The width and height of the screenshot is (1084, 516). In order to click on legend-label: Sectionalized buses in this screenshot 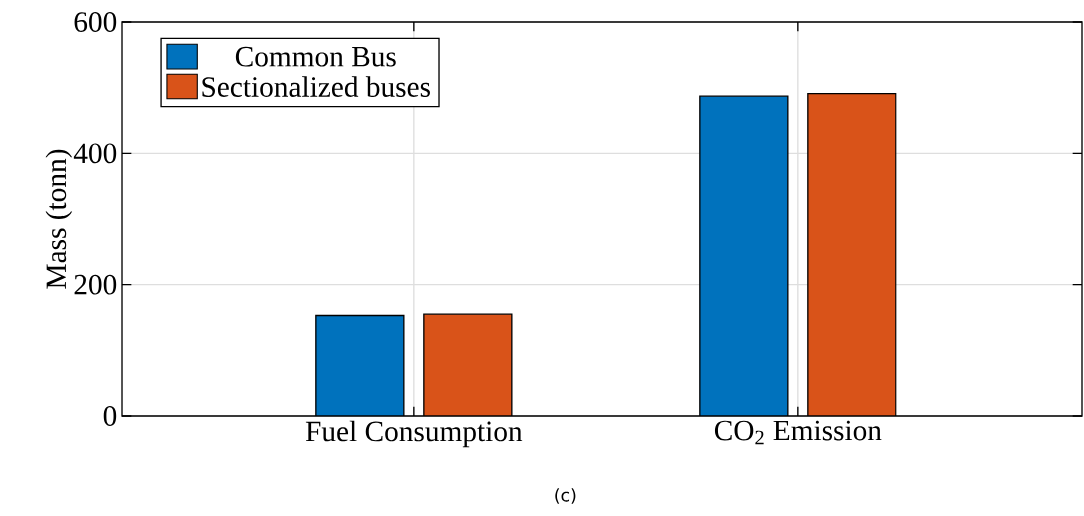, I will do `click(316, 86)`.